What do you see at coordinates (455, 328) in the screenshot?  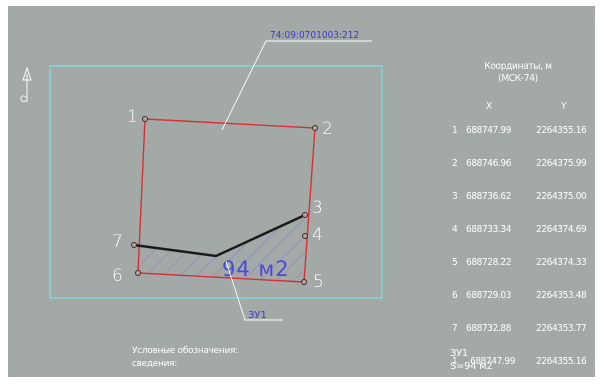 I see `point-number: 7` at bounding box center [455, 328].